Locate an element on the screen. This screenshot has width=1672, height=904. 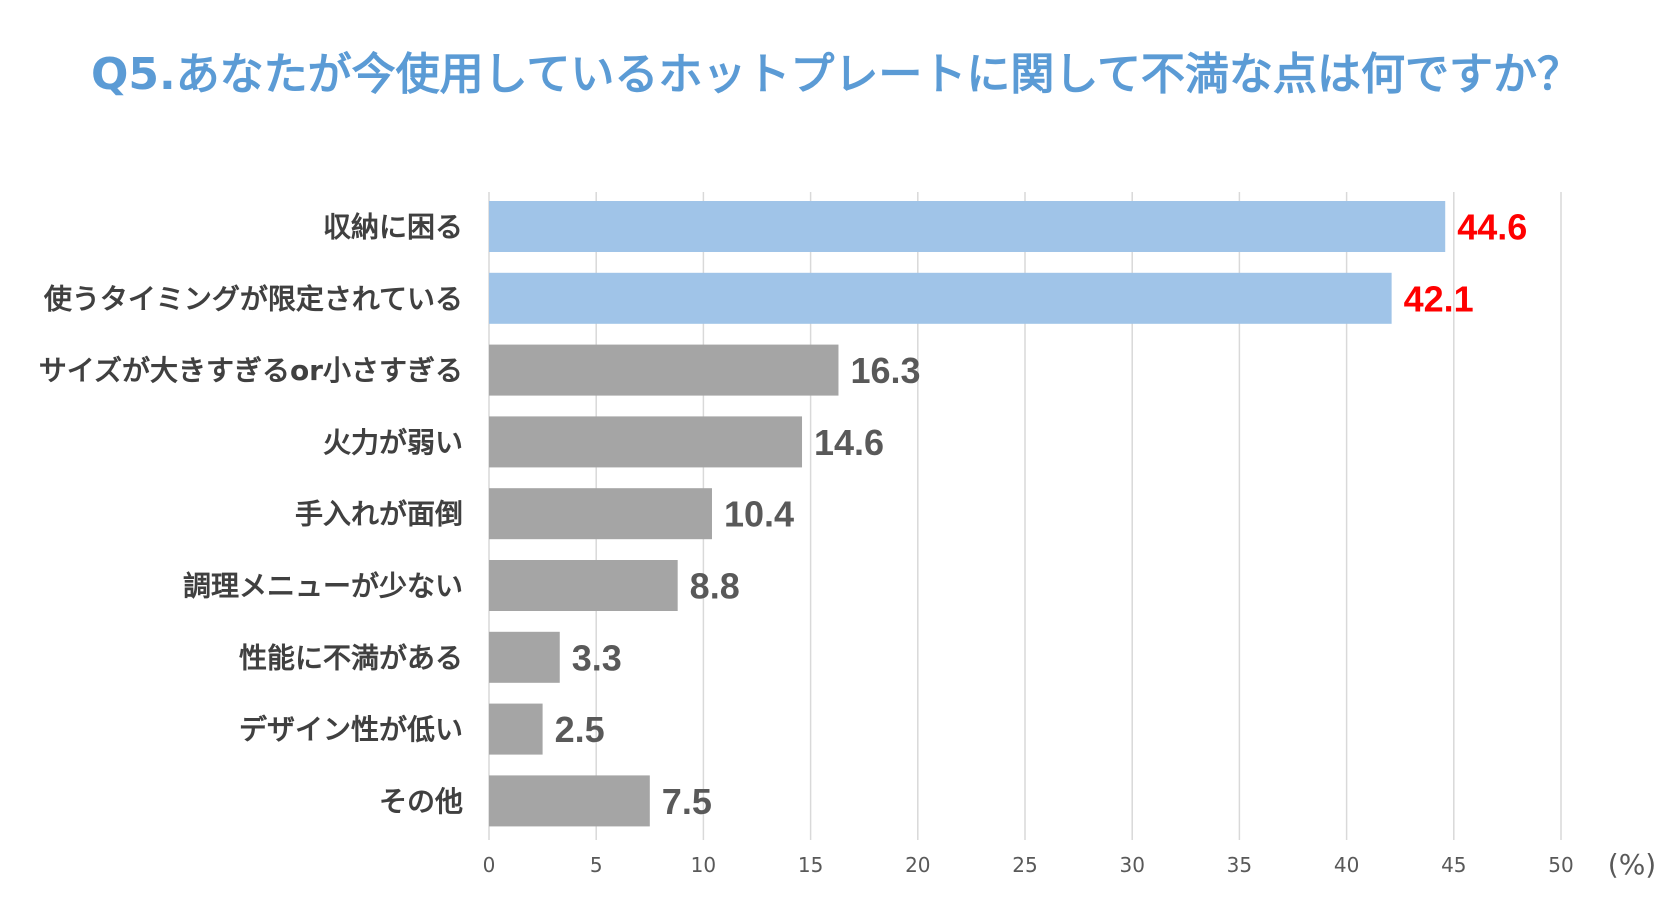
data-label: 7.5 is located at coordinates (687, 801).